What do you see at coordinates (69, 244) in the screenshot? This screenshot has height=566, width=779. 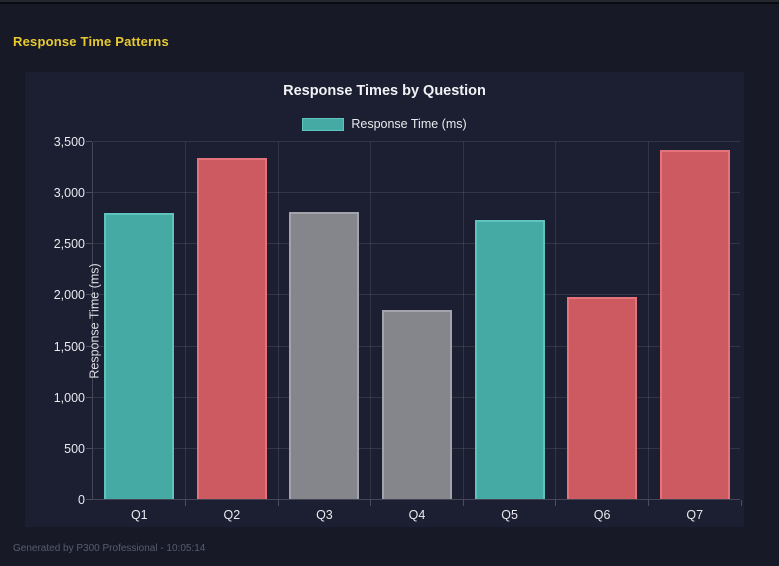 I see `y-tick-label: 2,500` at bounding box center [69, 244].